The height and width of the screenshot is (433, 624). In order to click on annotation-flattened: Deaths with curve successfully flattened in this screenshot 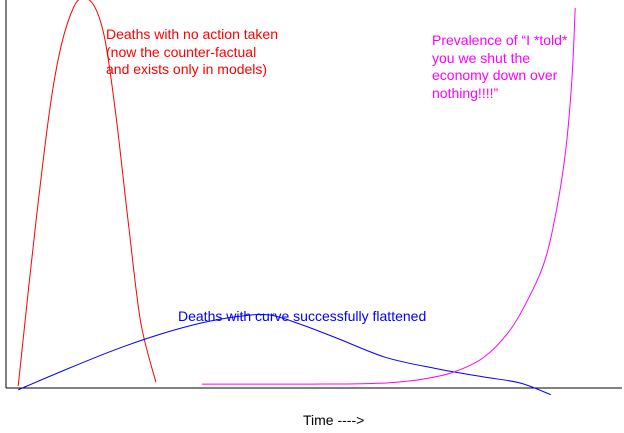, I will do `click(302, 316)`.